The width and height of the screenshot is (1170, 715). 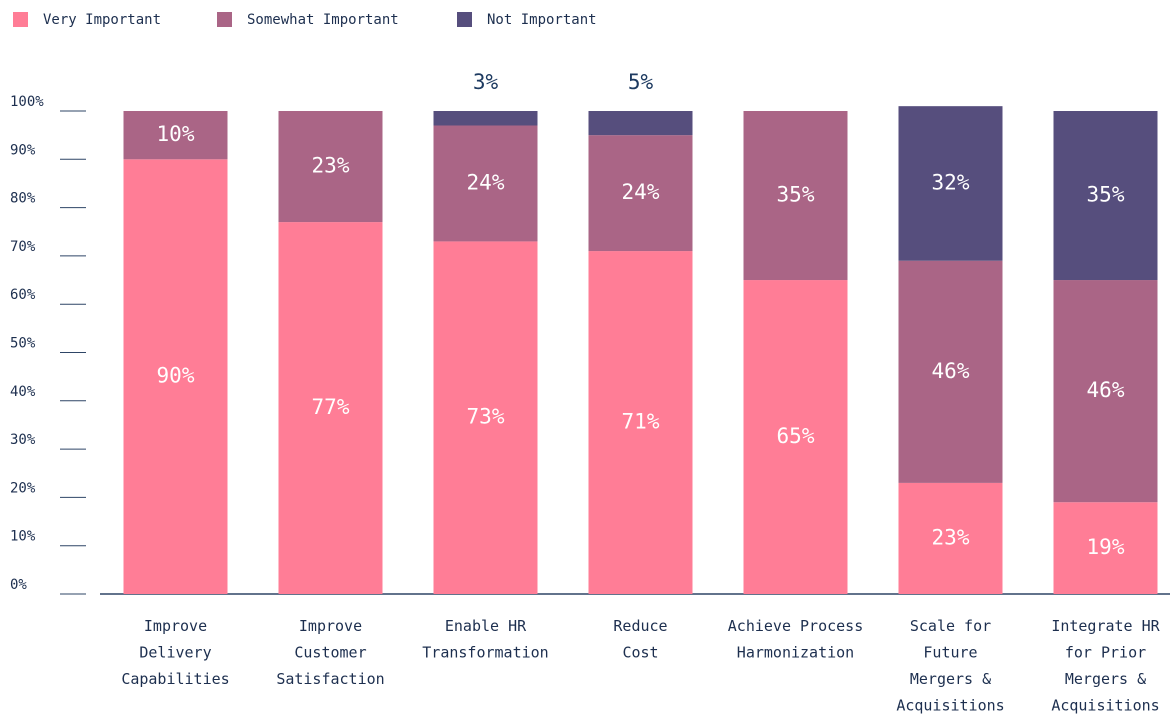 I want to click on label-line: Harmonization, so click(x=795, y=652).